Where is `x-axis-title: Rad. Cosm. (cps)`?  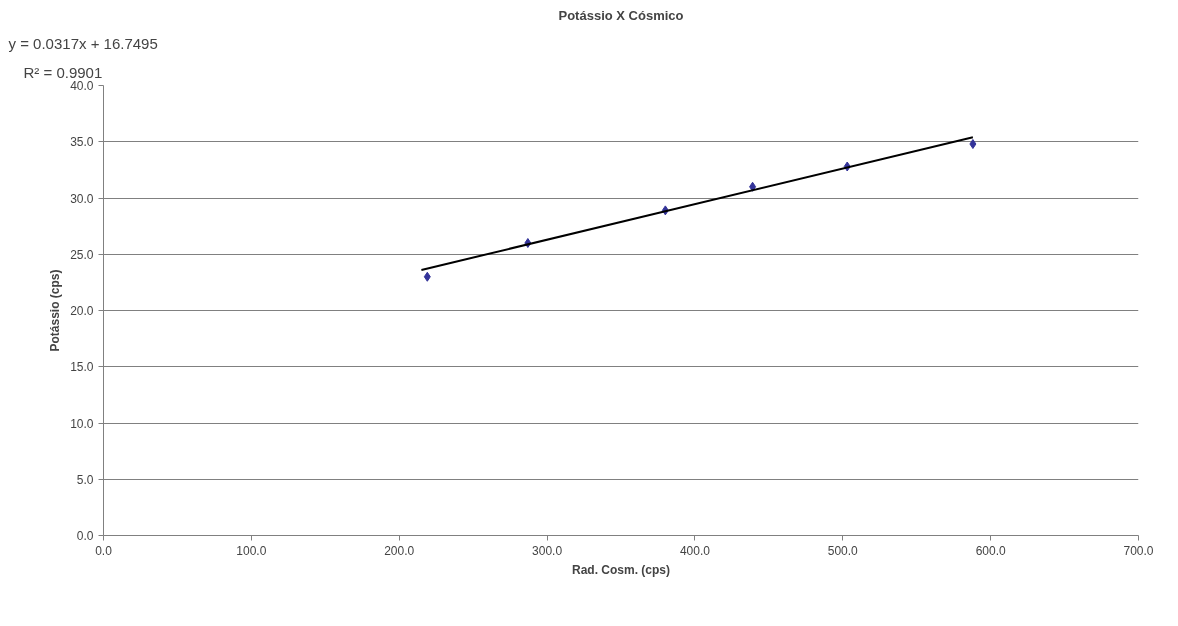
x-axis-title: Rad. Cosm. (cps) is located at coordinates (621, 569).